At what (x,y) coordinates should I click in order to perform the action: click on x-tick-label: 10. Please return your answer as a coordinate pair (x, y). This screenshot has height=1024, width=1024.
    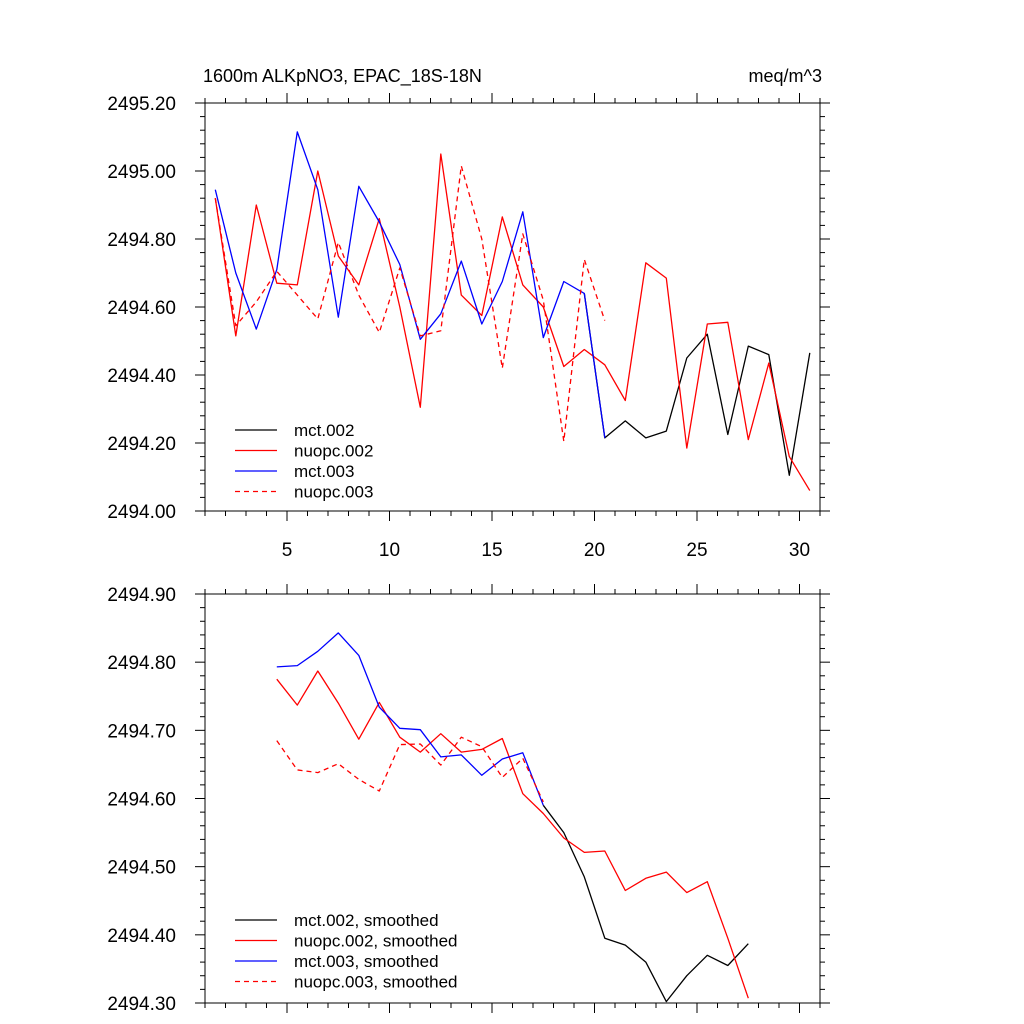
    Looking at the image, I should click on (389, 550).